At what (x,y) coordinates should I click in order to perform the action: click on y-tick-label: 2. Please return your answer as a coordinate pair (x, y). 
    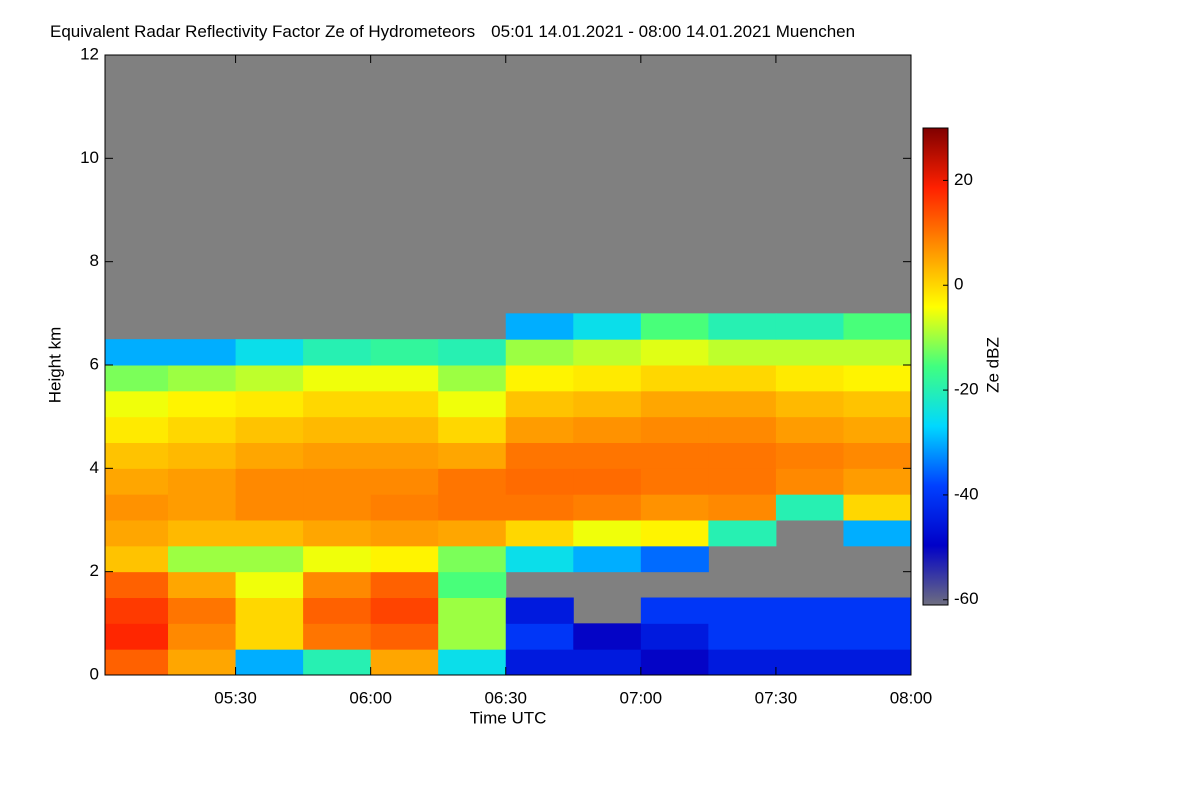
    Looking at the image, I should click on (94, 570).